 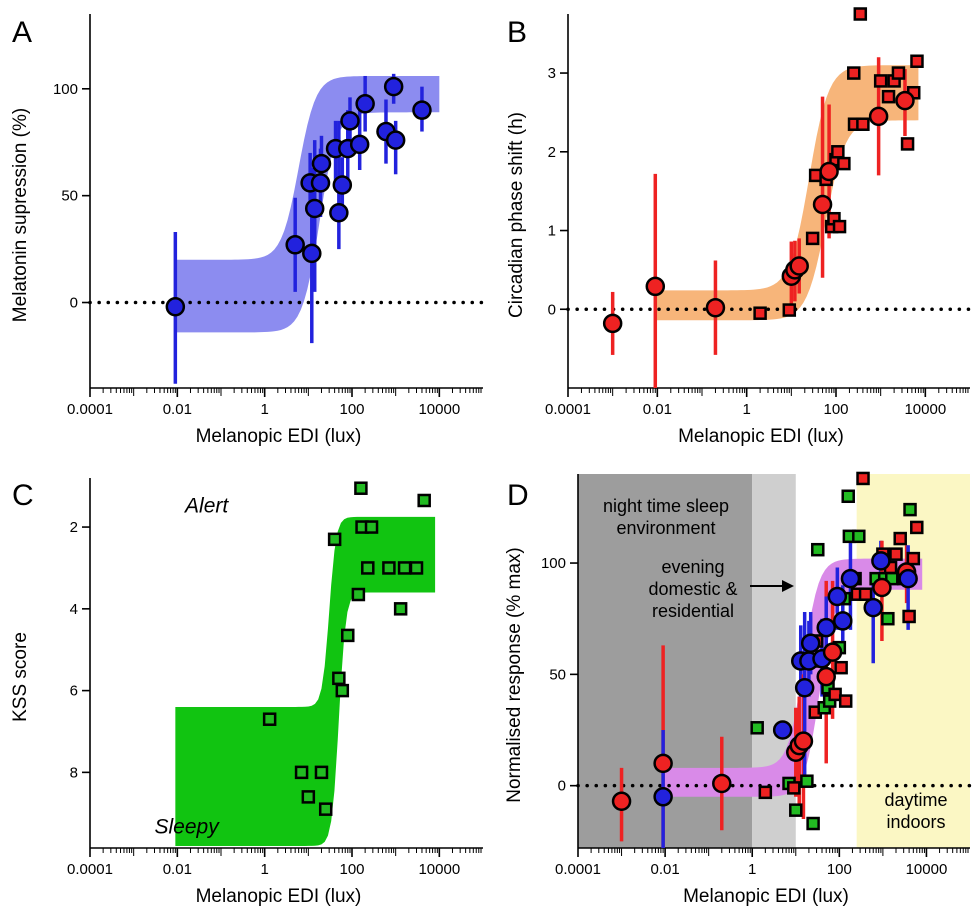 What do you see at coordinates (188, 827) in the screenshot?
I see `annotation-sleepy: Sleepy` at bounding box center [188, 827].